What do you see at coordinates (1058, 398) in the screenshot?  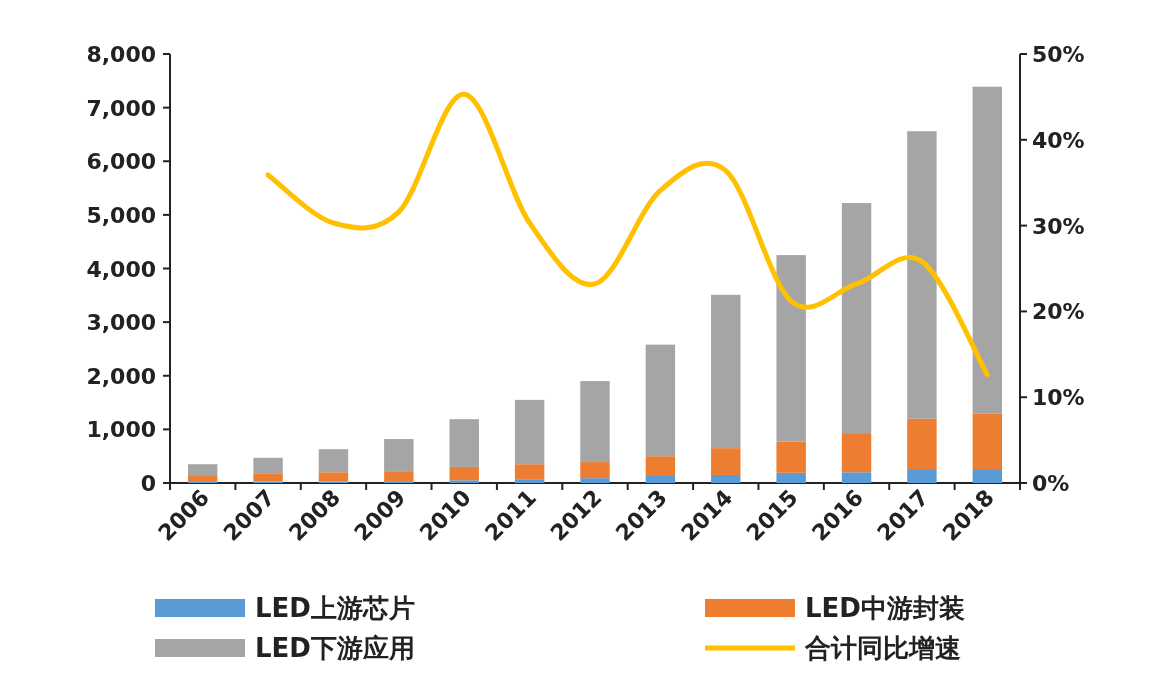 I see `y2-tick-label: 10%` at bounding box center [1058, 398].